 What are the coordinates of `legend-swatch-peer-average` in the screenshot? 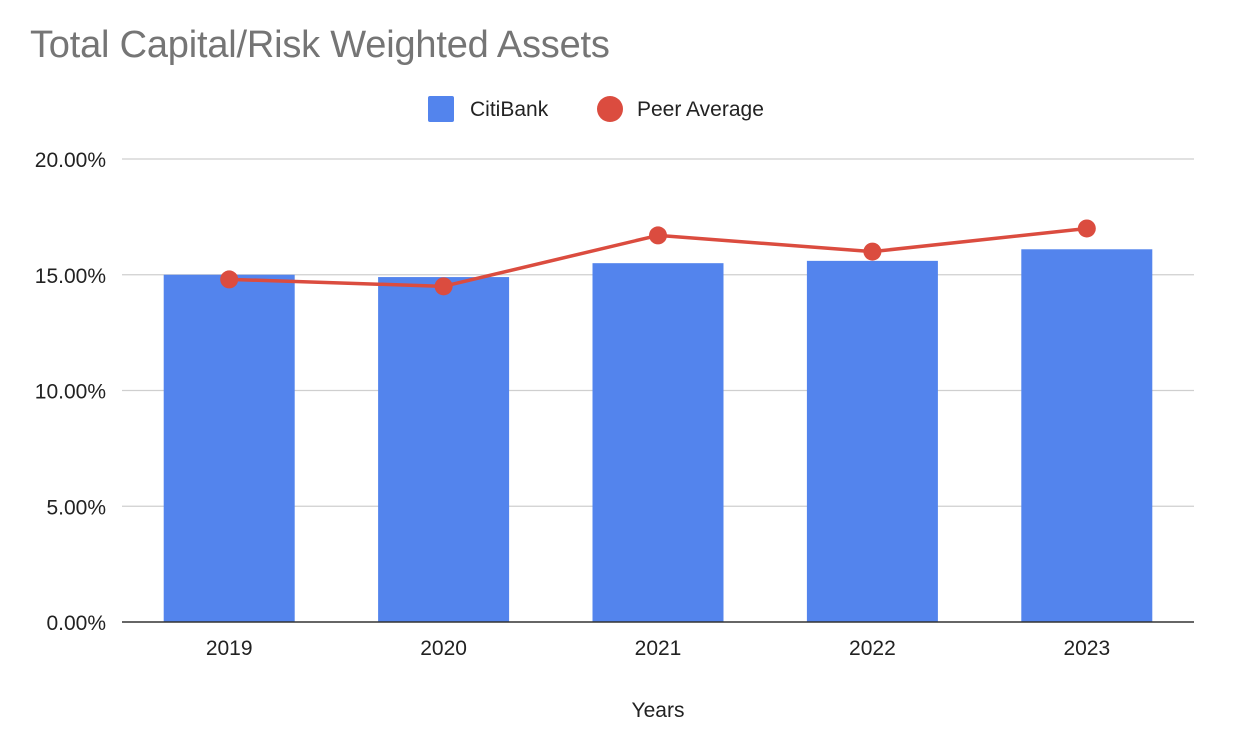 It's located at (610, 109).